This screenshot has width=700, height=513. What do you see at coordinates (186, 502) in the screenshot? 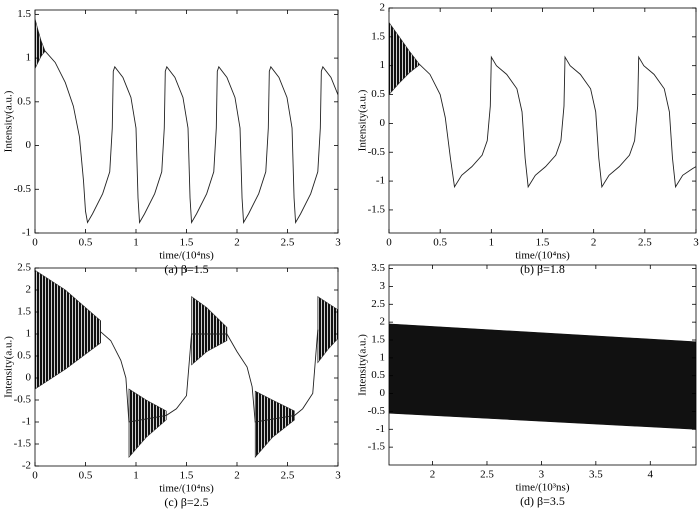
I see `panel-caption: (c) β=2.5` at bounding box center [186, 502].